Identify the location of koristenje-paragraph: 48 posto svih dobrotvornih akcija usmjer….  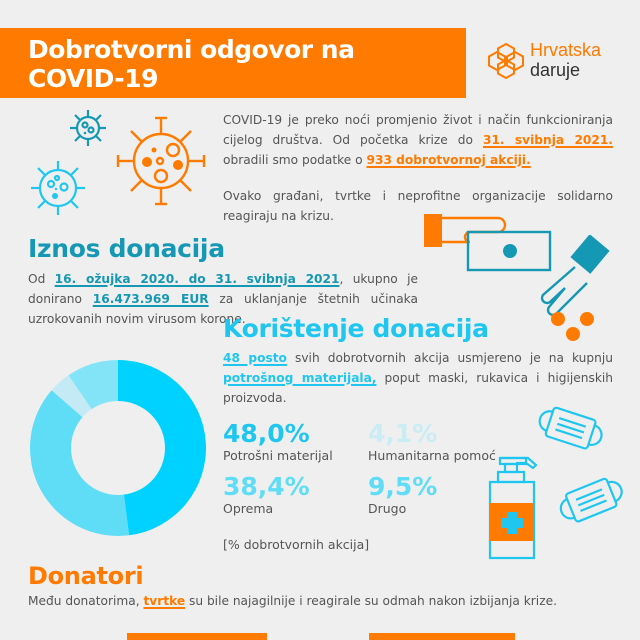
(418, 378).